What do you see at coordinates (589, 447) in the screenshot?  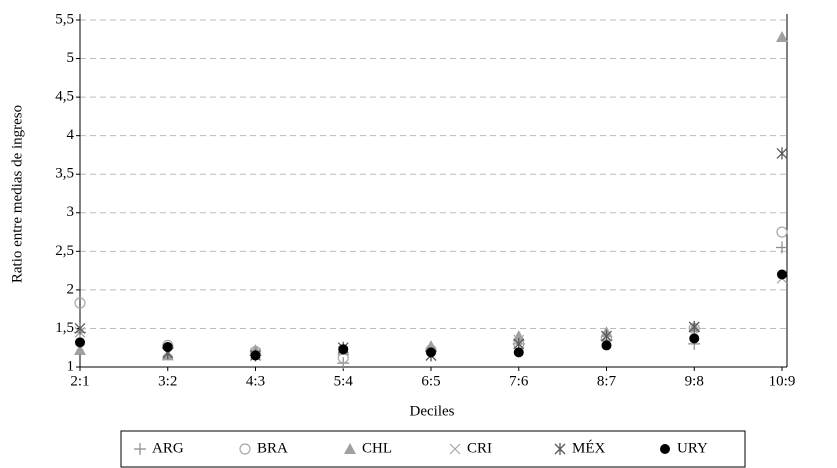 I see `legend-label: MÉX` at bounding box center [589, 447].